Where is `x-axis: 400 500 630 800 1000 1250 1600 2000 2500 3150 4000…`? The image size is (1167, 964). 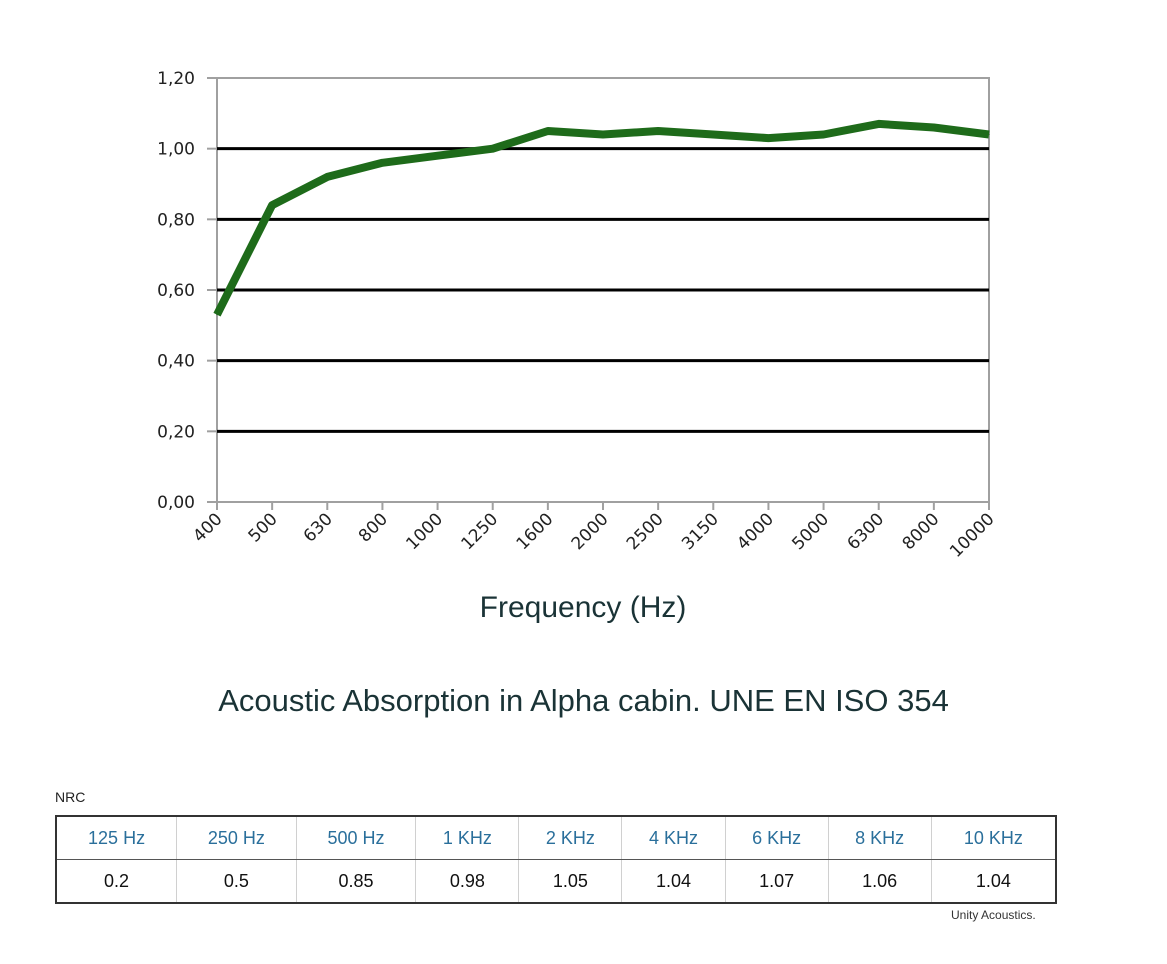
x-axis: 400 500 630 800 1000 1250 1600 2000 2500 3150 4000… is located at coordinates (594, 532).